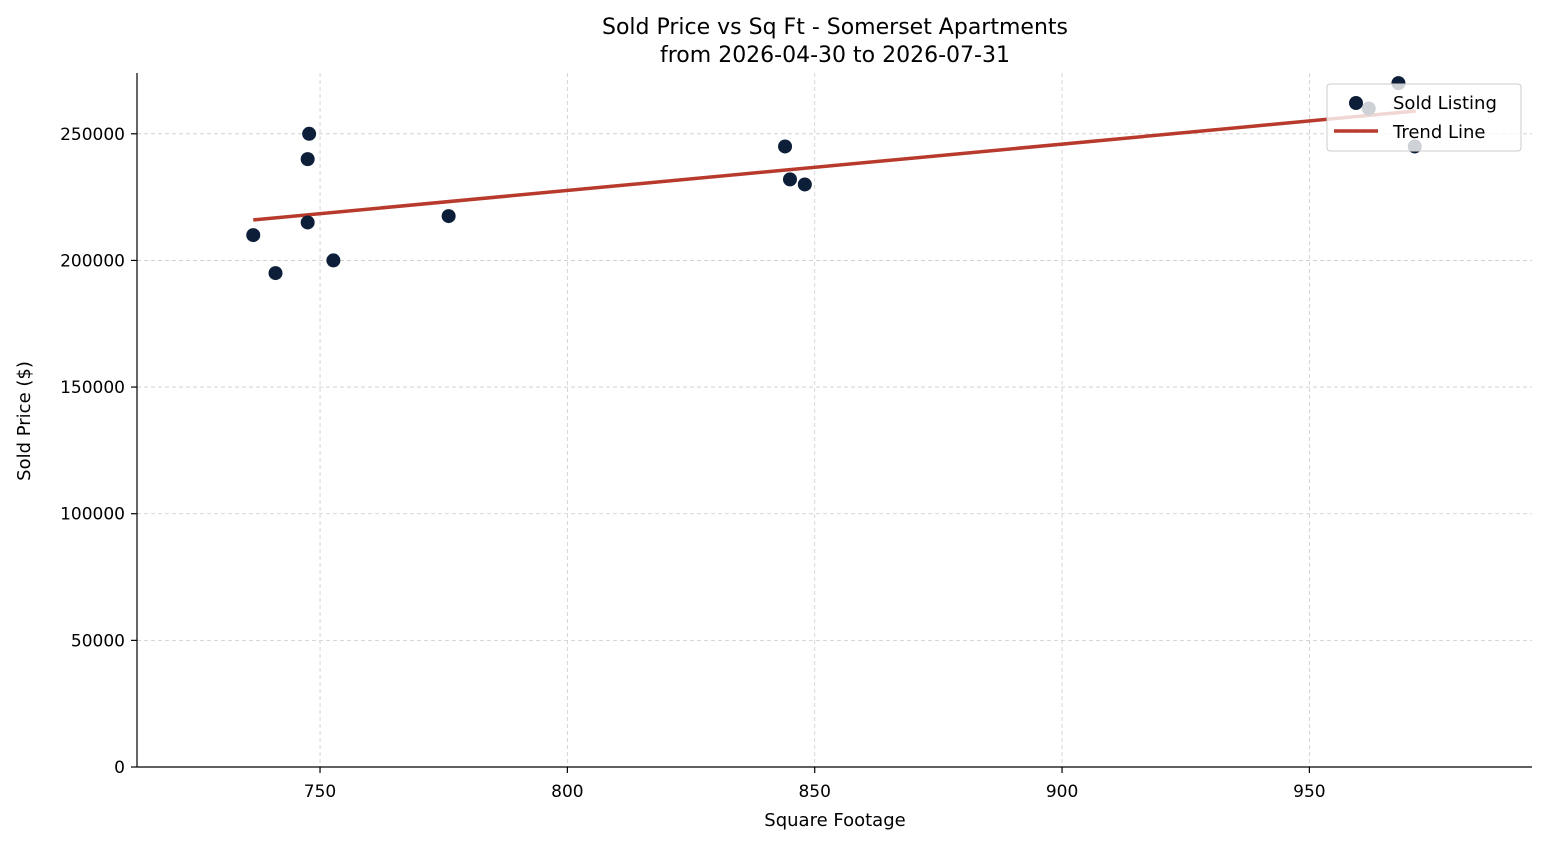 This screenshot has width=1547, height=845. Describe the element at coordinates (1356, 103) in the screenshot. I see `legend-marker-sold-listing` at that location.